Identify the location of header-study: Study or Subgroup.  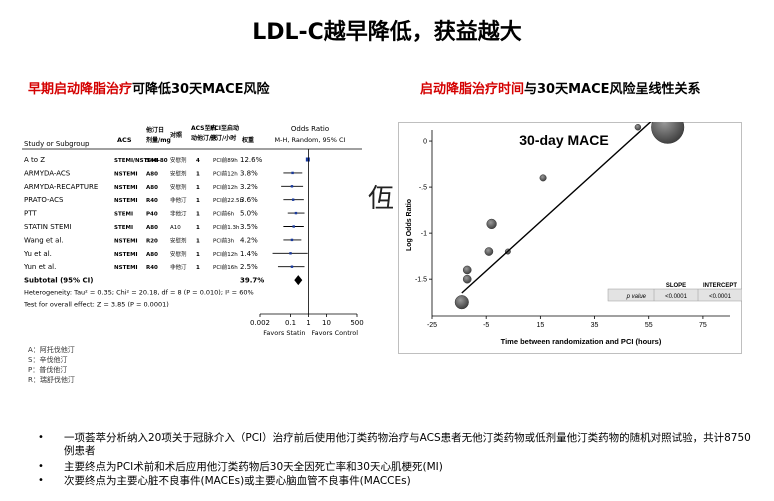
(57, 144).